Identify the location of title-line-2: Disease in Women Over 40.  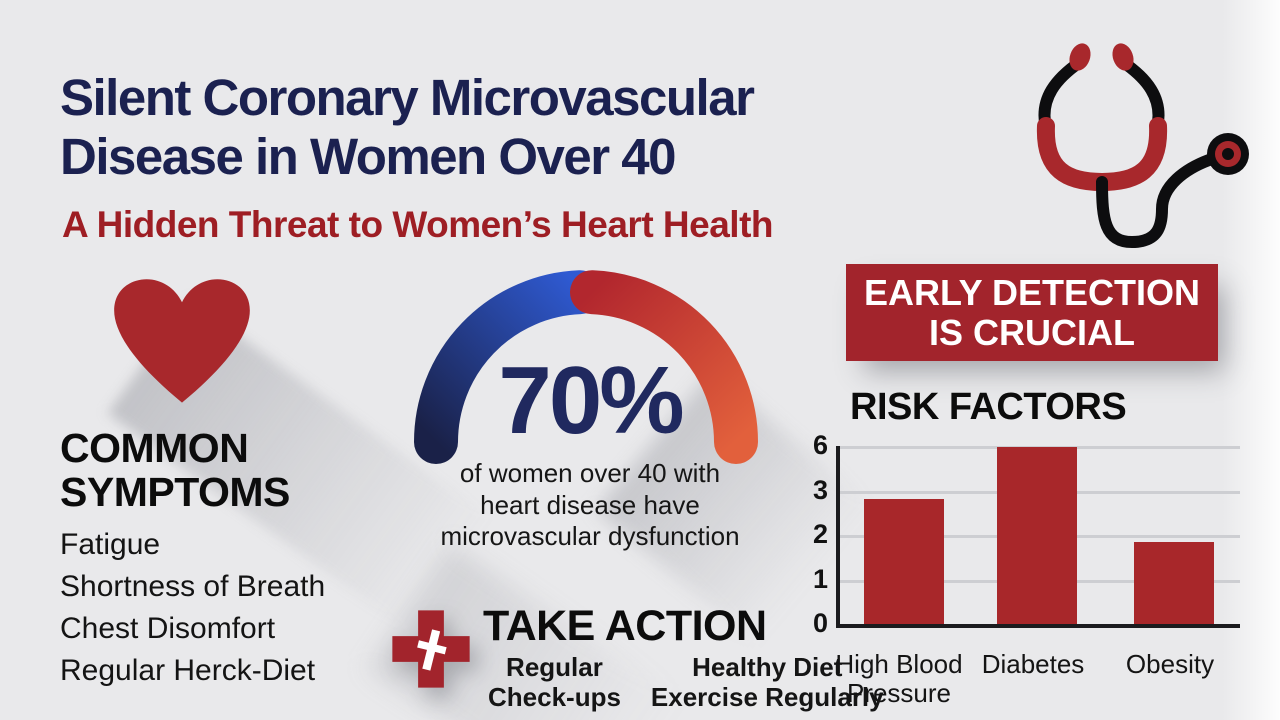
(368, 157).